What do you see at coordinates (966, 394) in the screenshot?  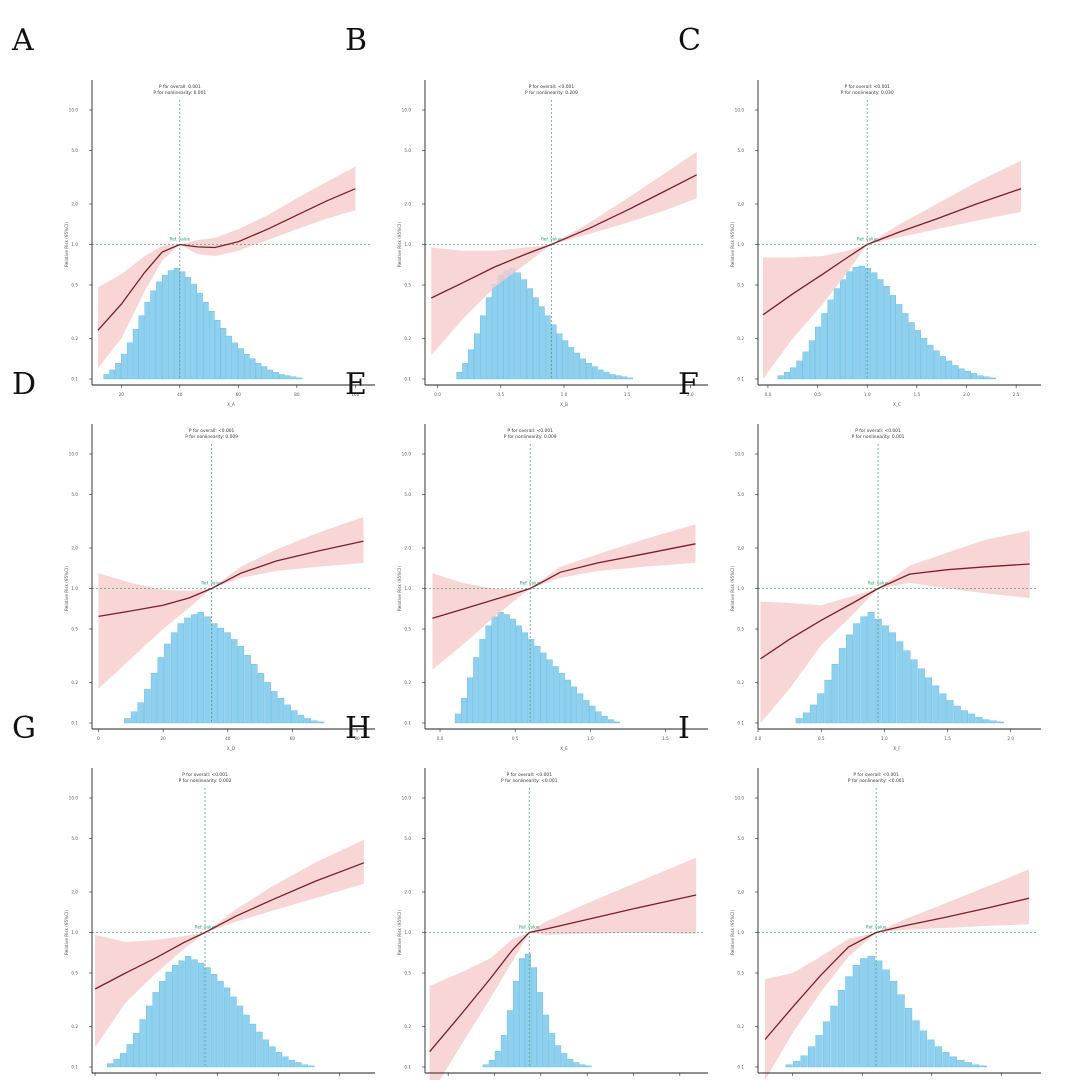 I see `x-tick-label: 2.0` at bounding box center [966, 394].